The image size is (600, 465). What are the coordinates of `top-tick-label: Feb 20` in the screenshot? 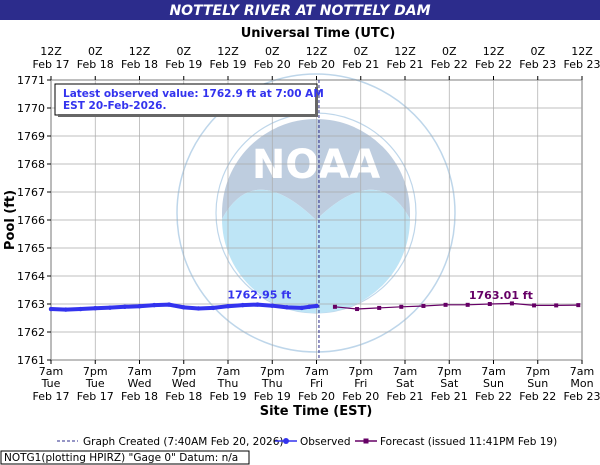 It's located at (272, 64).